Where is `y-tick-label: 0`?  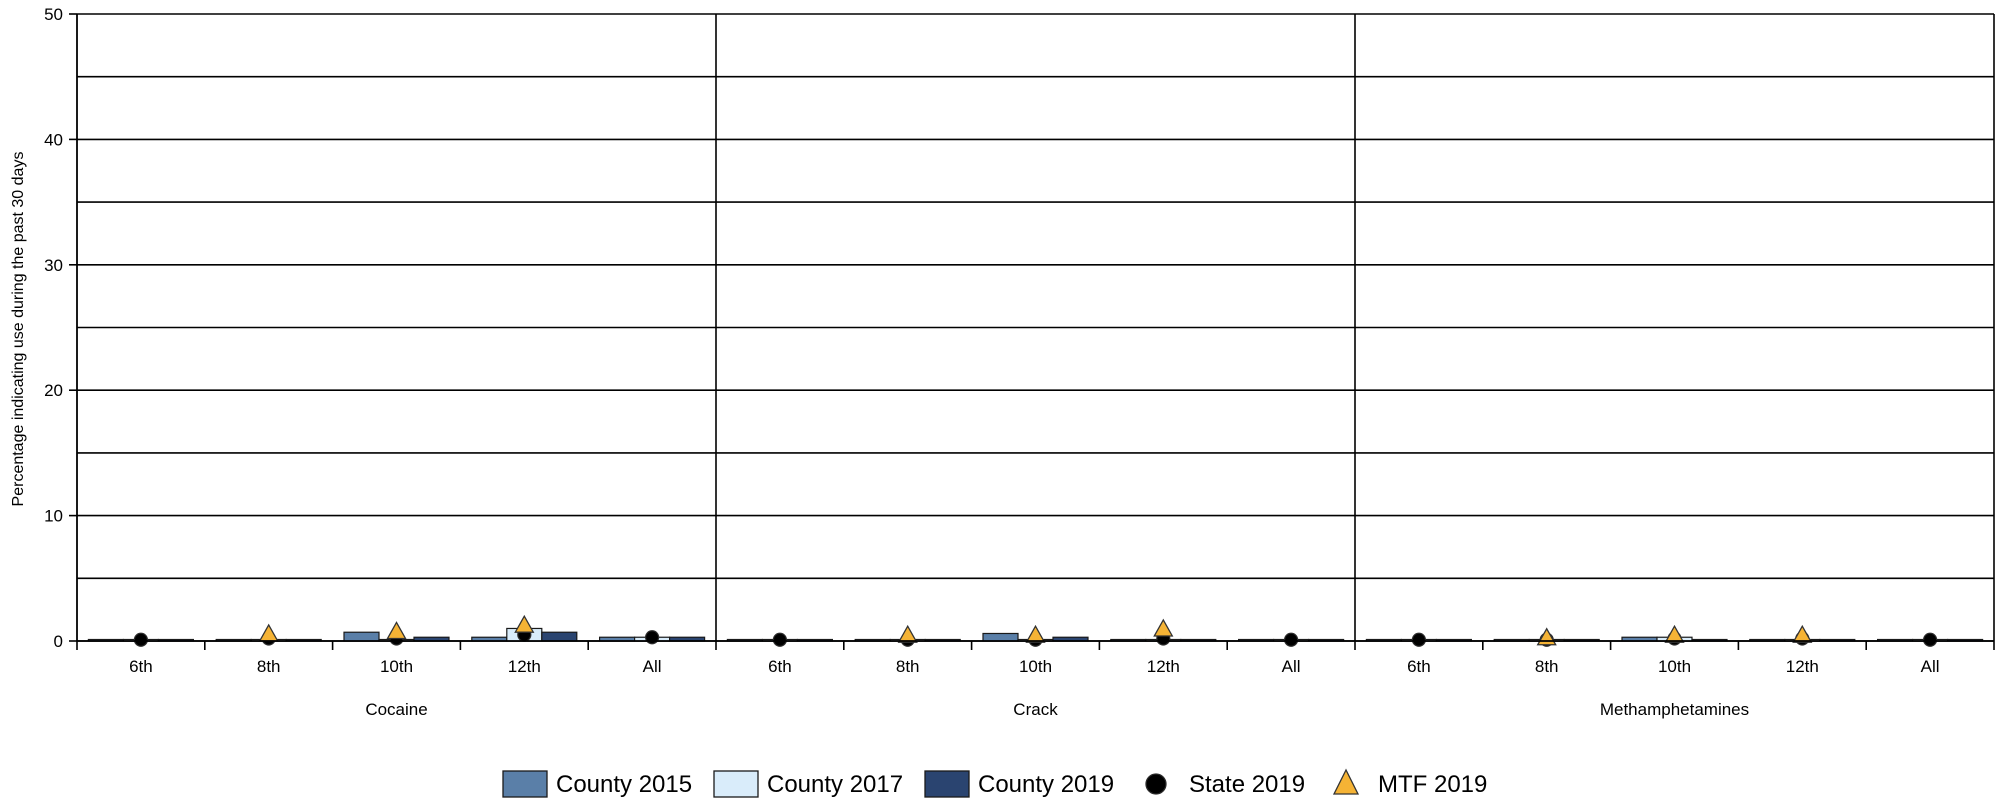
y-tick-label: 0 is located at coordinates (58, 641).